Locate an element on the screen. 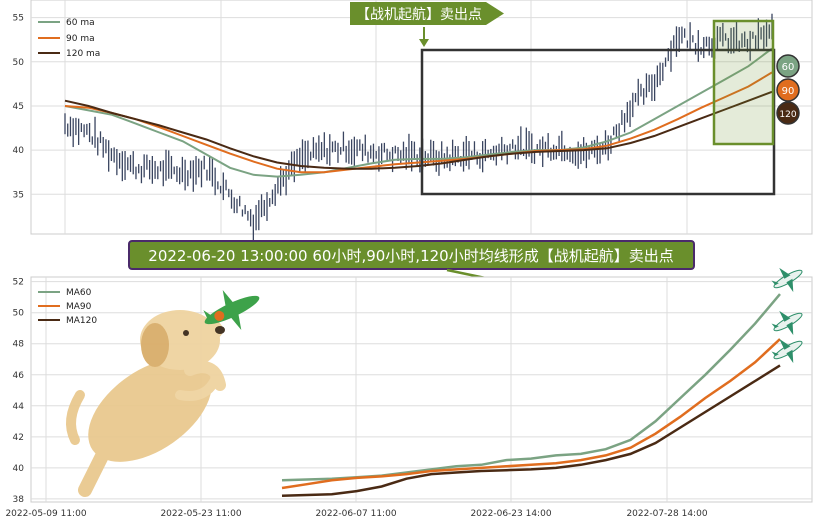  bottom-y-tick-label: 50 is located at coordinates (19, 314).